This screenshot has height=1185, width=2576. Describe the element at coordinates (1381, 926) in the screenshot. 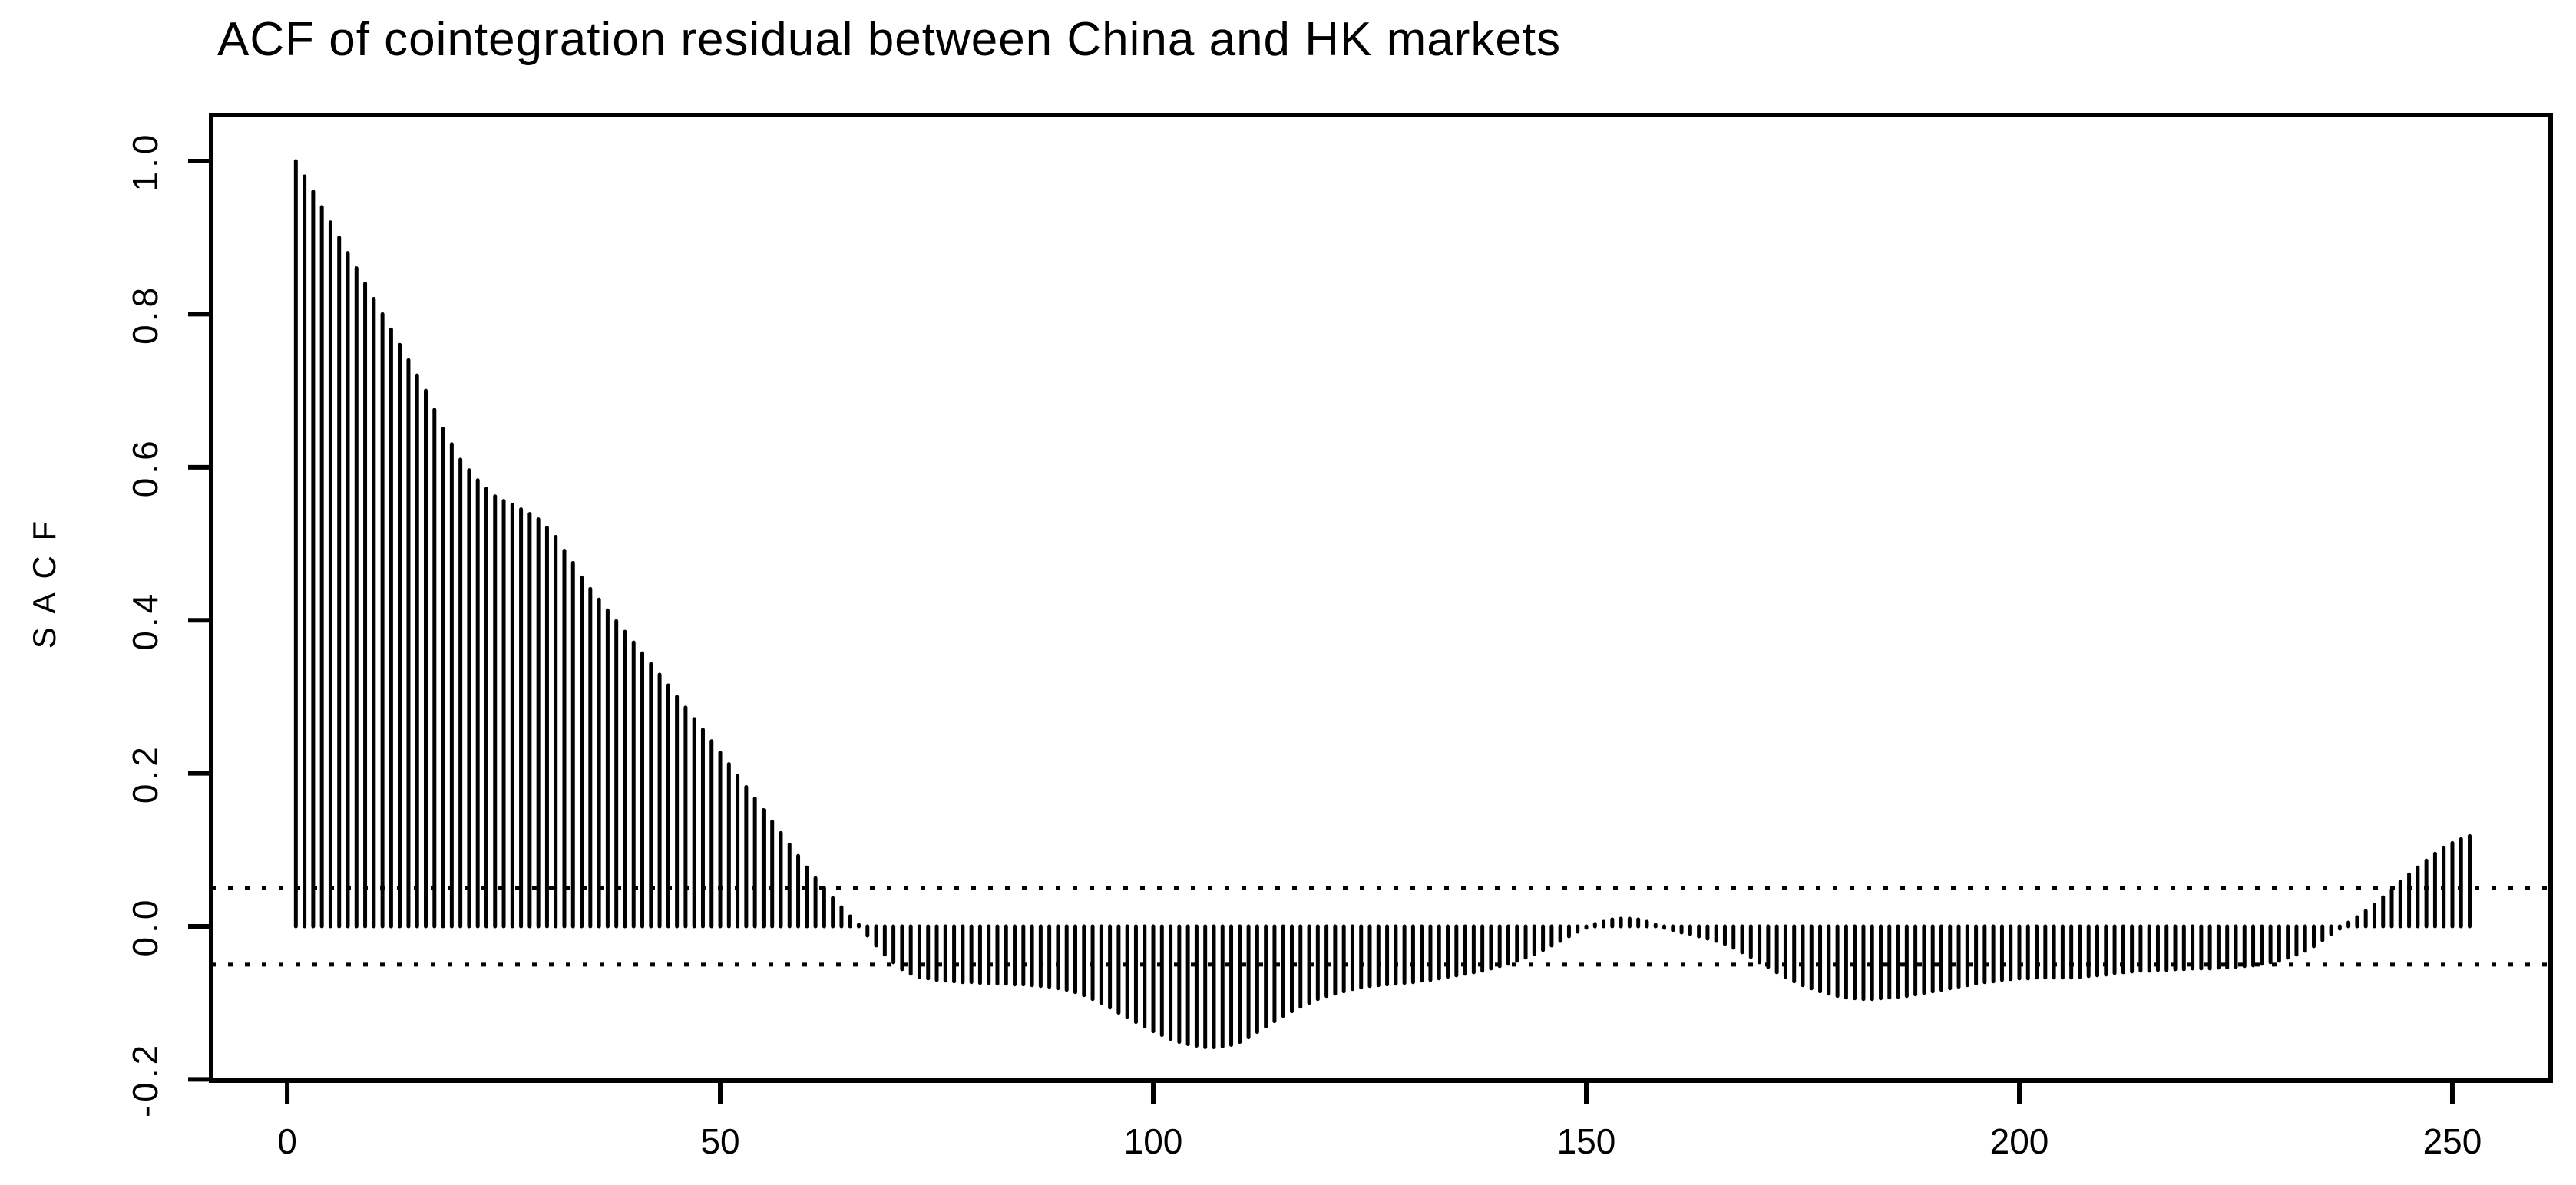

I see `confidence-bands` at that location.